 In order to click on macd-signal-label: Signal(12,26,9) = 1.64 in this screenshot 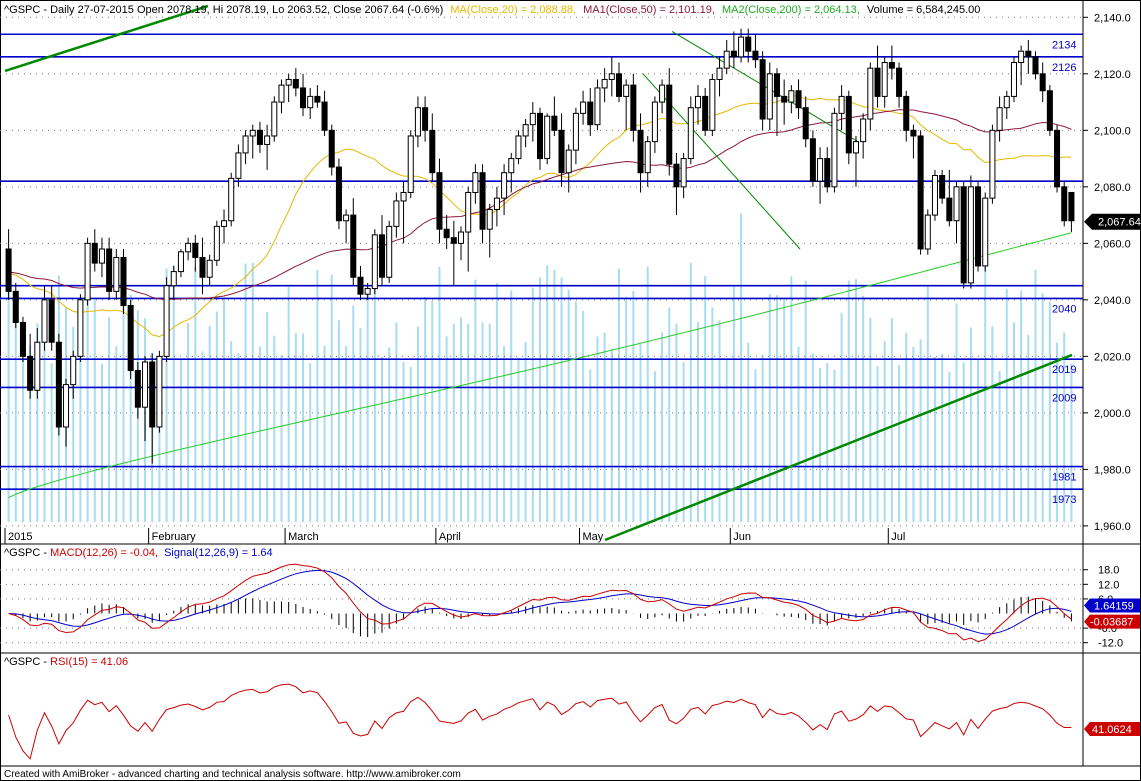, I will do `click(218, 553)`.